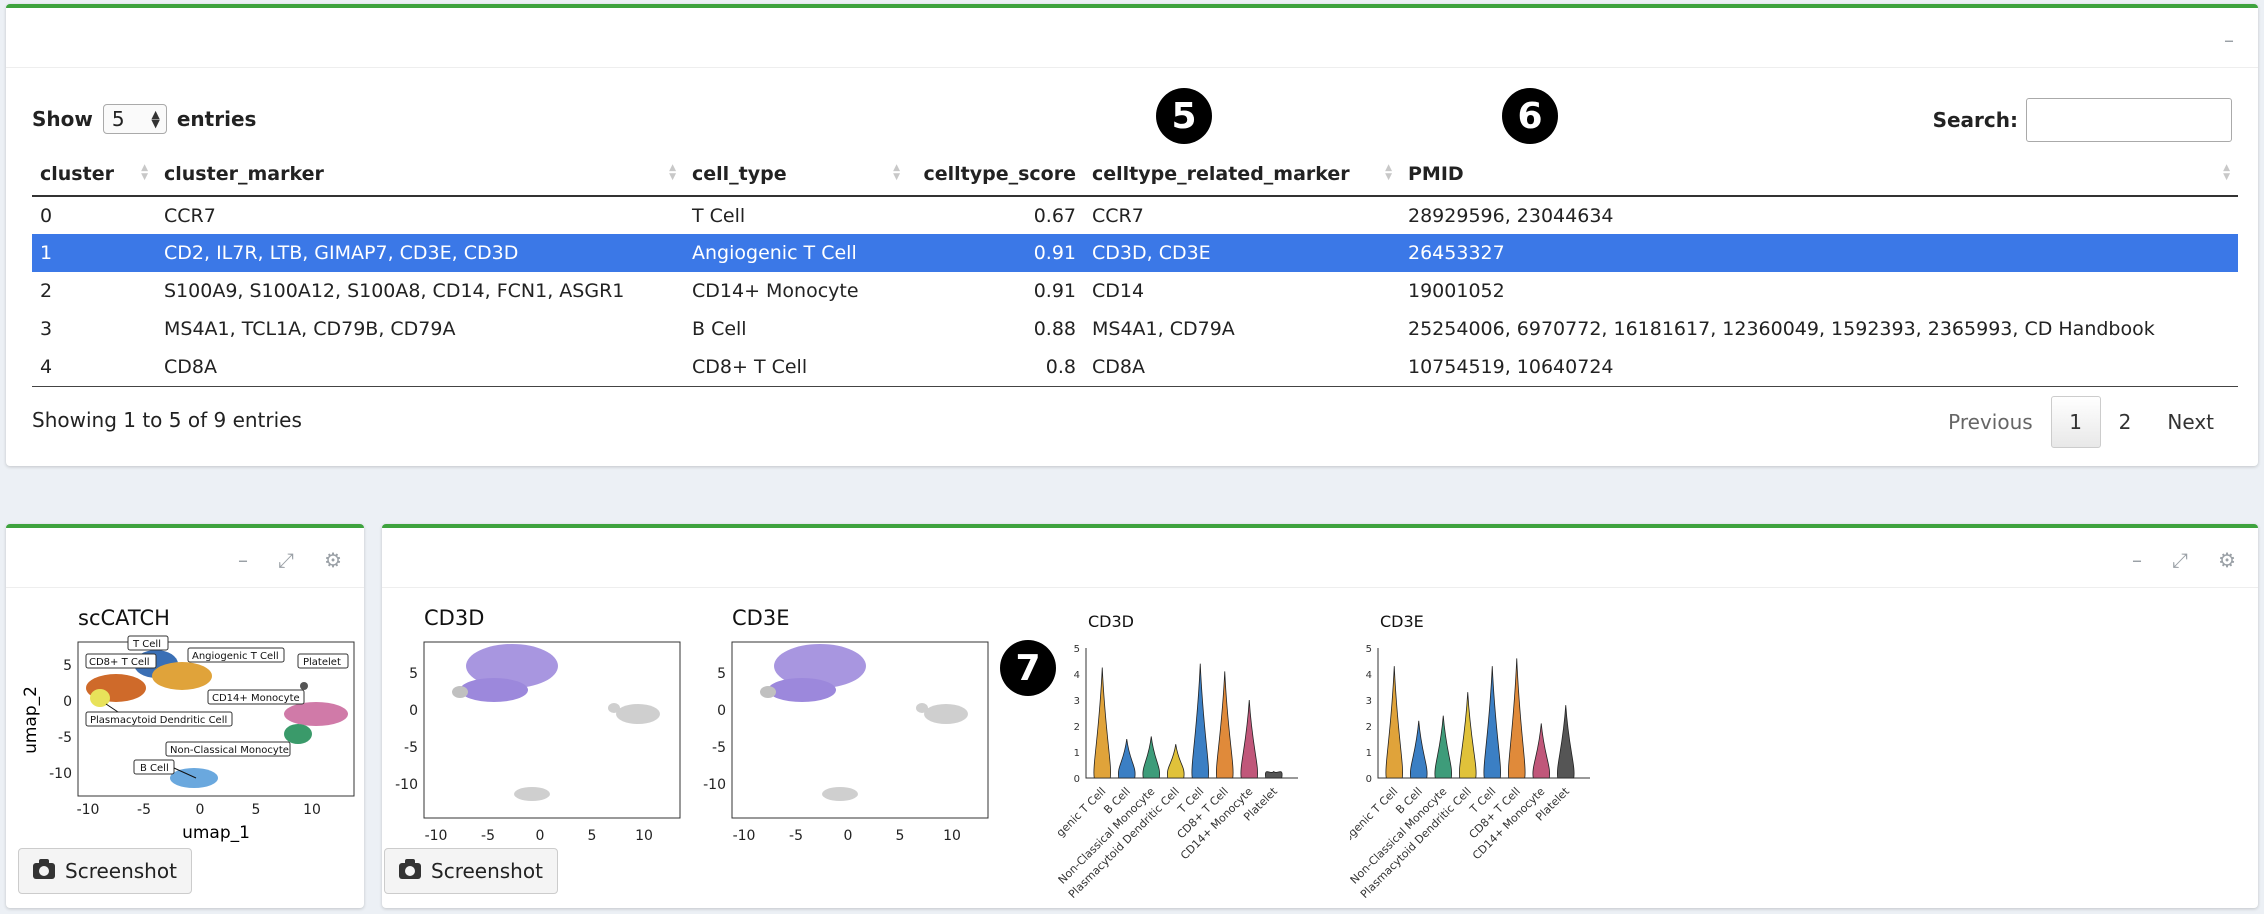  I want to click on cell-cluster: 3, so click(46, 329).